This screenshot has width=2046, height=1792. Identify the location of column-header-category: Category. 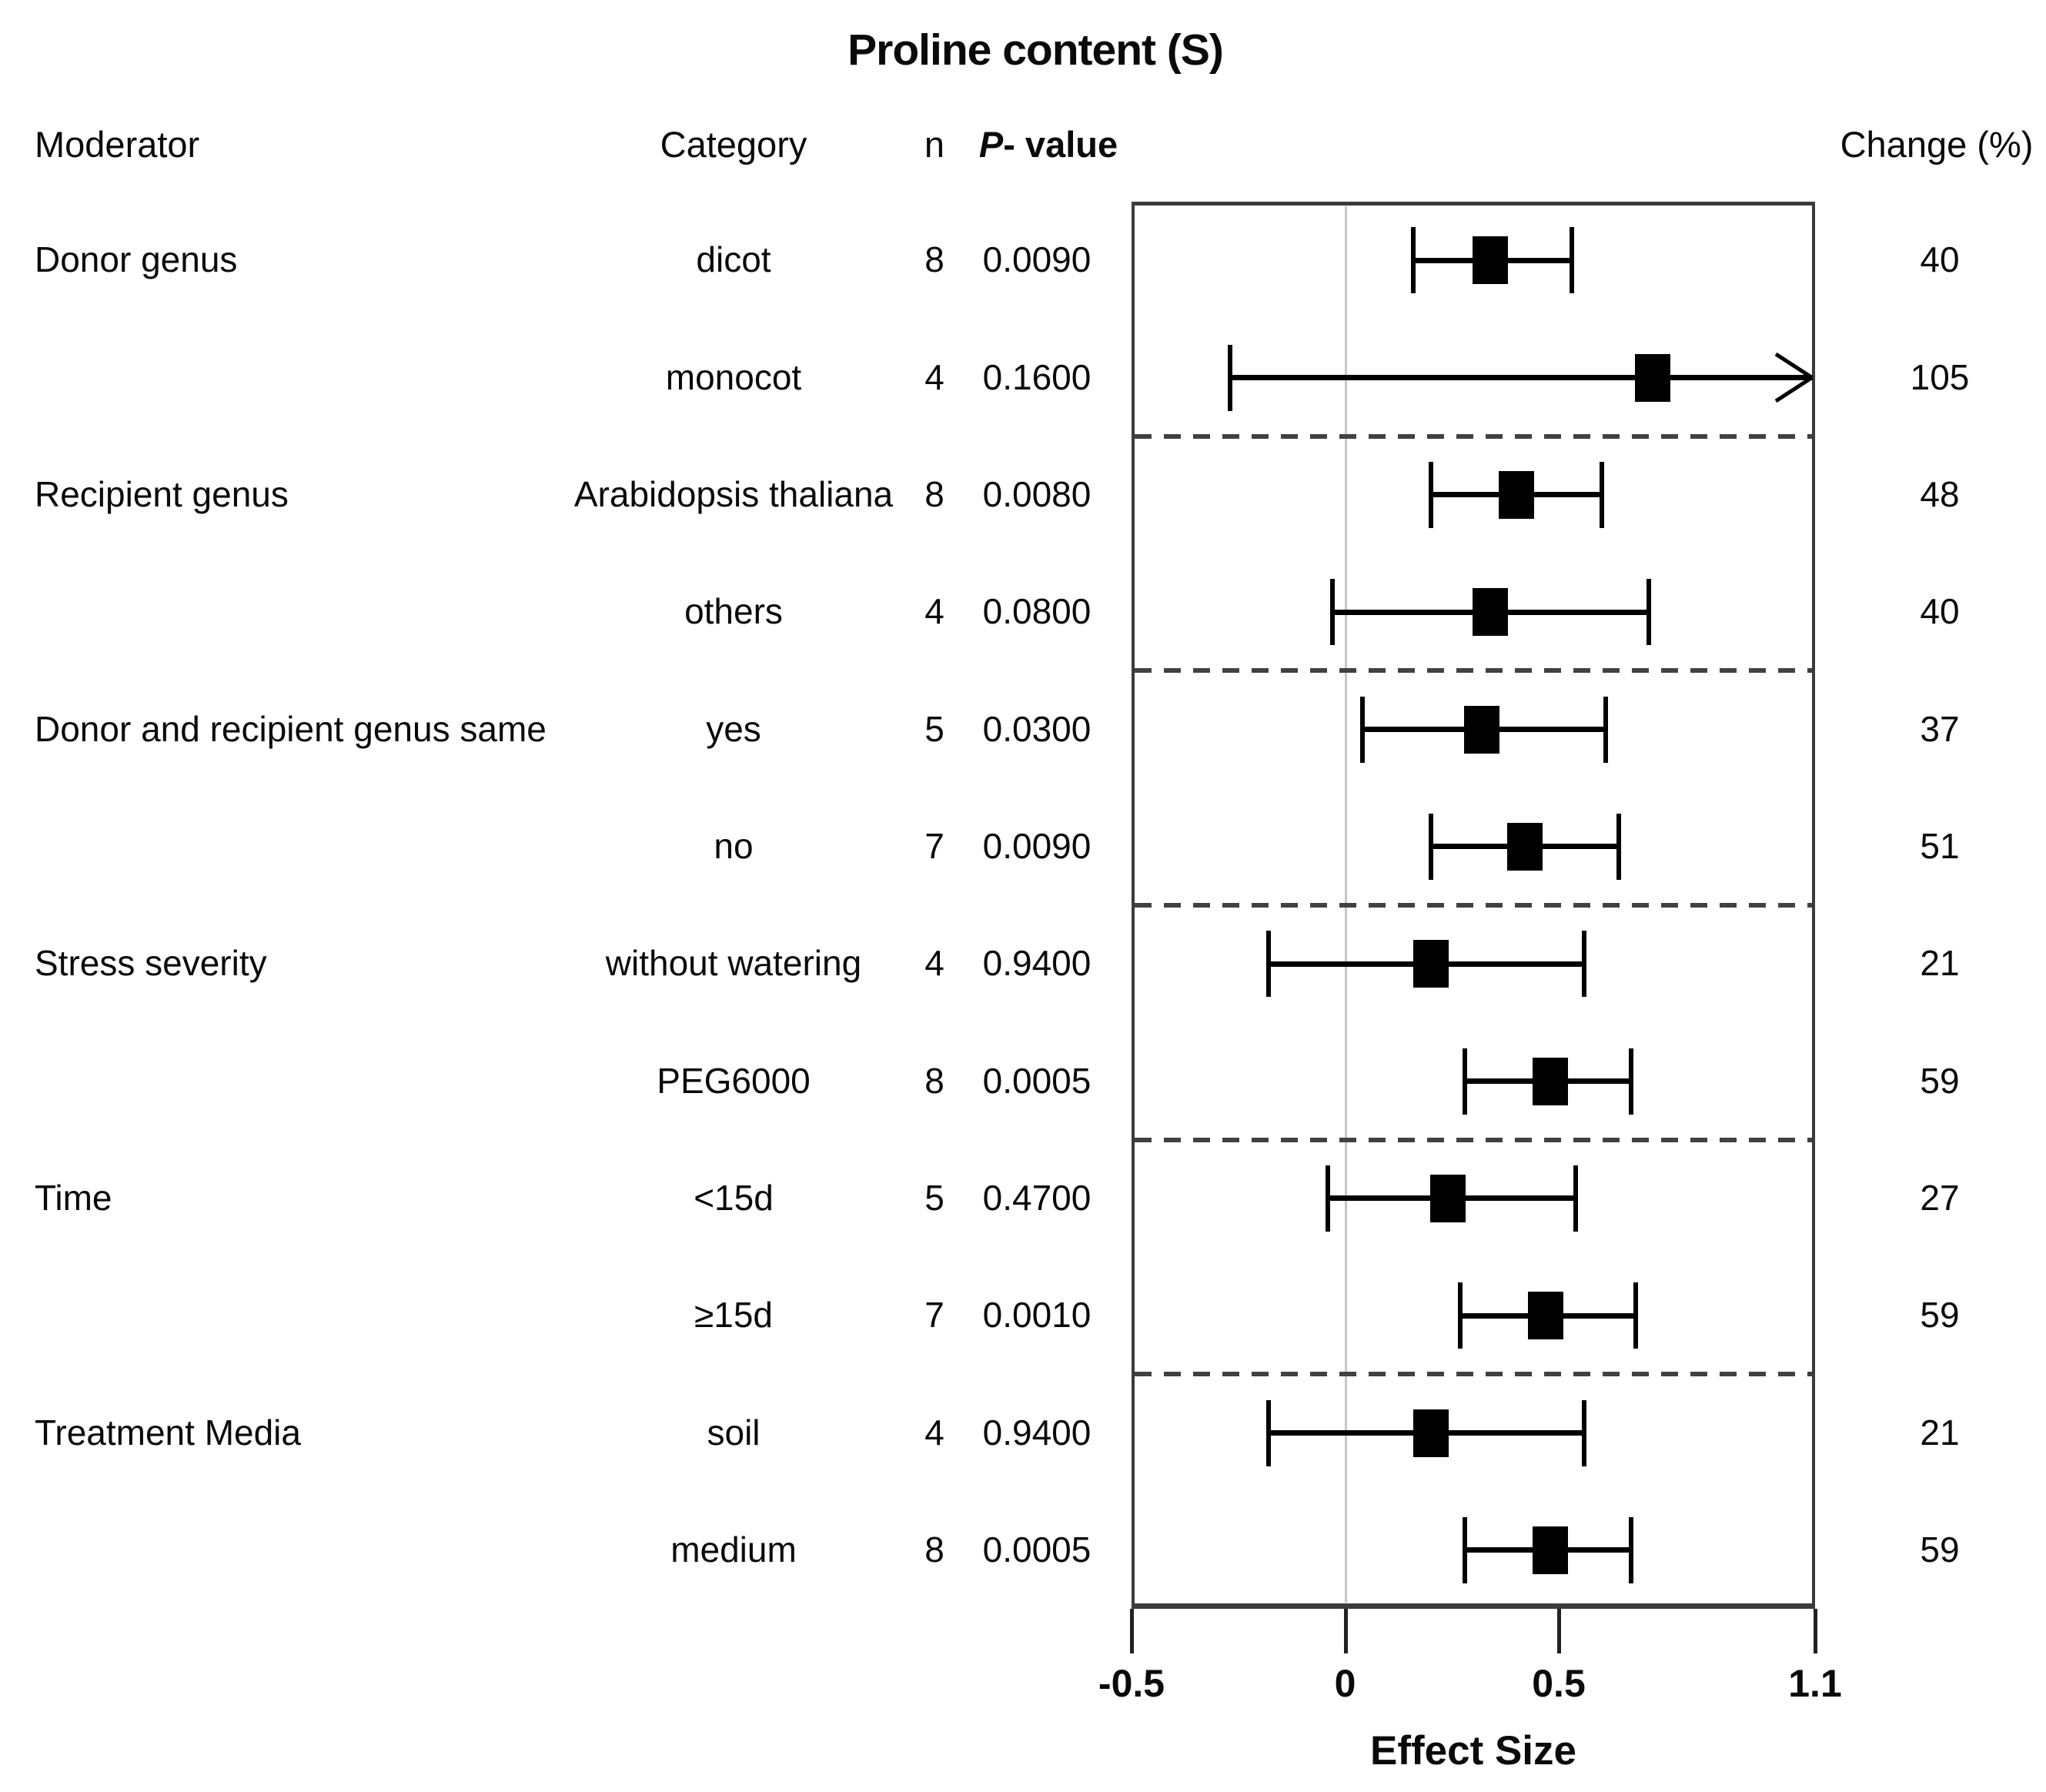
(733, 144).